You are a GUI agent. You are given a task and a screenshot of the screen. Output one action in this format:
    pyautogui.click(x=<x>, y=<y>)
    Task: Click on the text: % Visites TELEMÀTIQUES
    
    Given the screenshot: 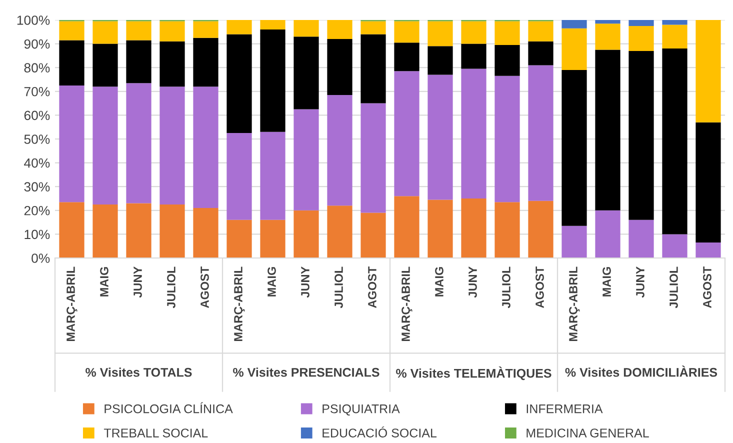 What is the action you would take?
    pyautogui.click(x=474, y=373)
    